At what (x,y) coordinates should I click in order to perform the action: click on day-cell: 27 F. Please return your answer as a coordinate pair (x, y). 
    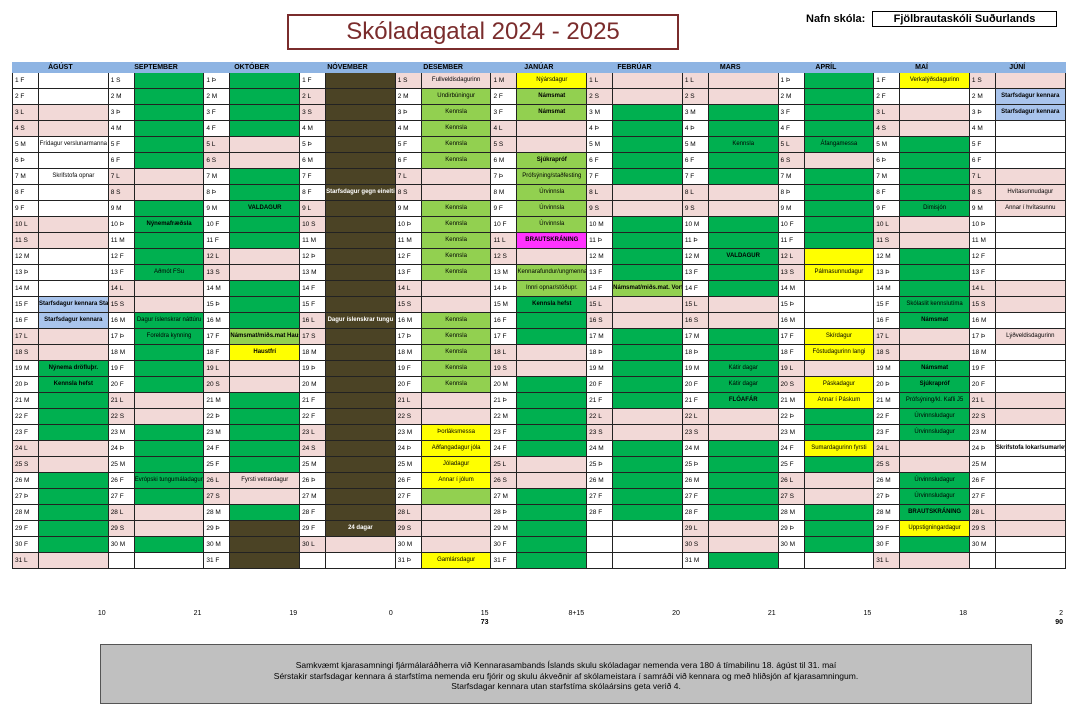
    Looking at the image, I should click on (600, 496).